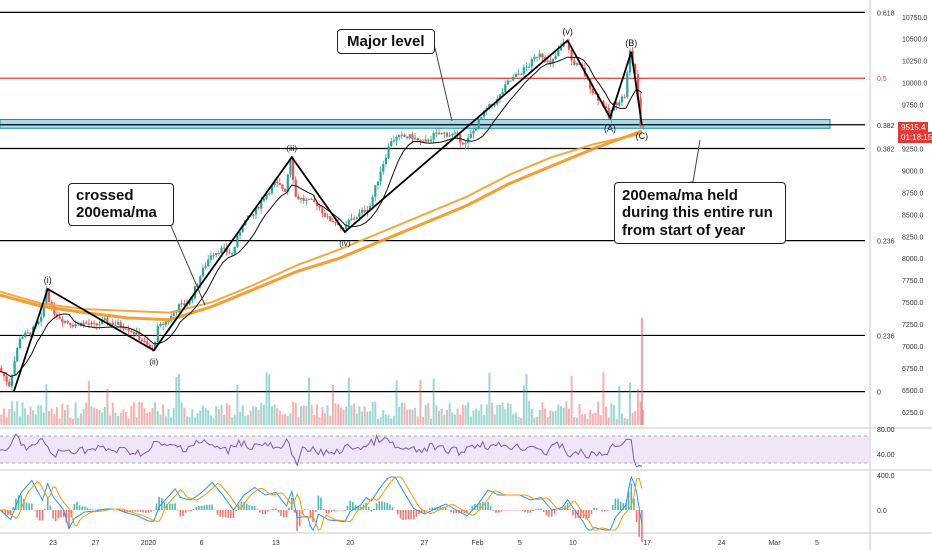 The height and width of the screenshot is (550, 932). I want to click on date-tick-label: 13, so click(276, 543).